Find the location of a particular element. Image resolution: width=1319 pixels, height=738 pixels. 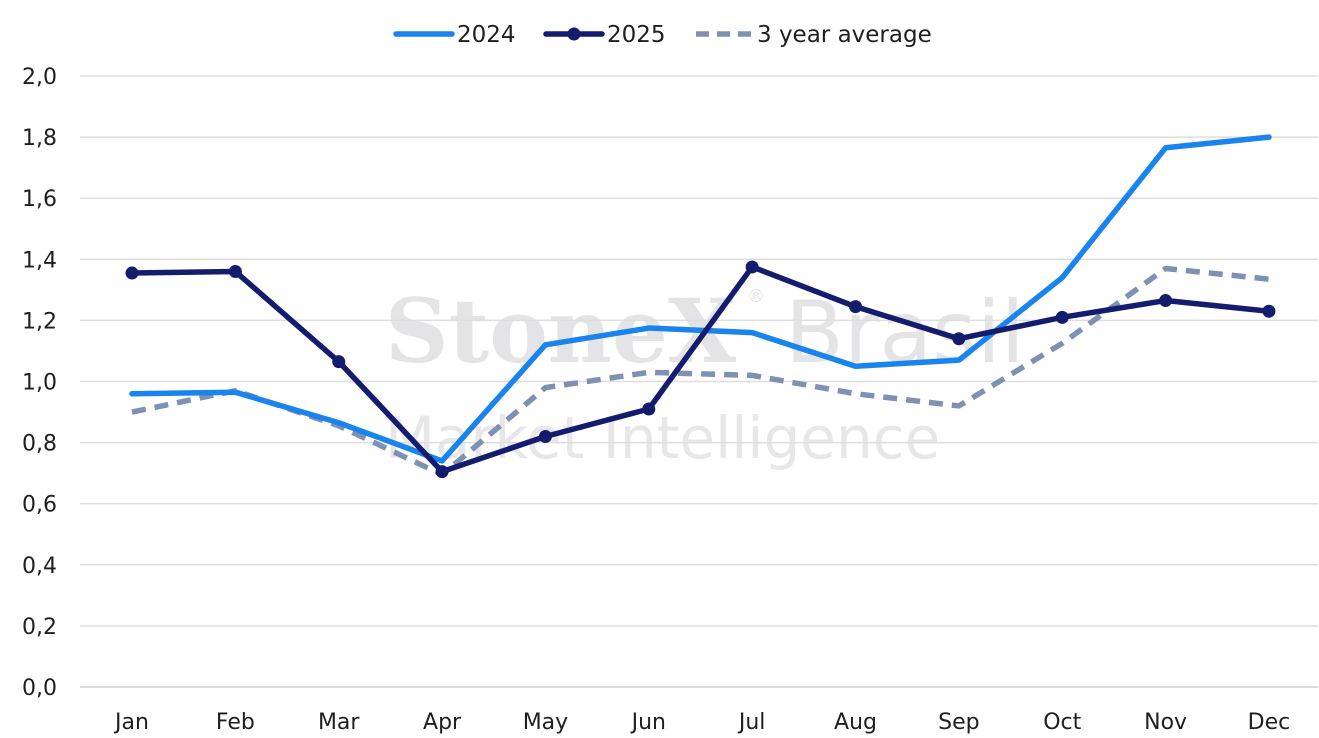

legend: 2024 2025 3 year average is located at coordinates (662, 35).